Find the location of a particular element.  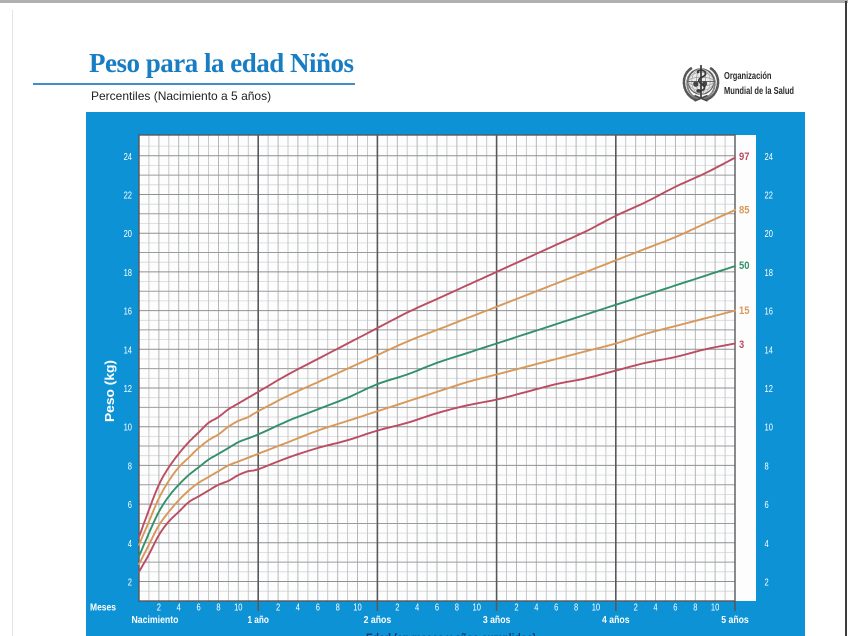

svg-text:Edad (en meses y años cumplido: Edad (en meses y años cumplidos) is located at coordinates (451, 633).